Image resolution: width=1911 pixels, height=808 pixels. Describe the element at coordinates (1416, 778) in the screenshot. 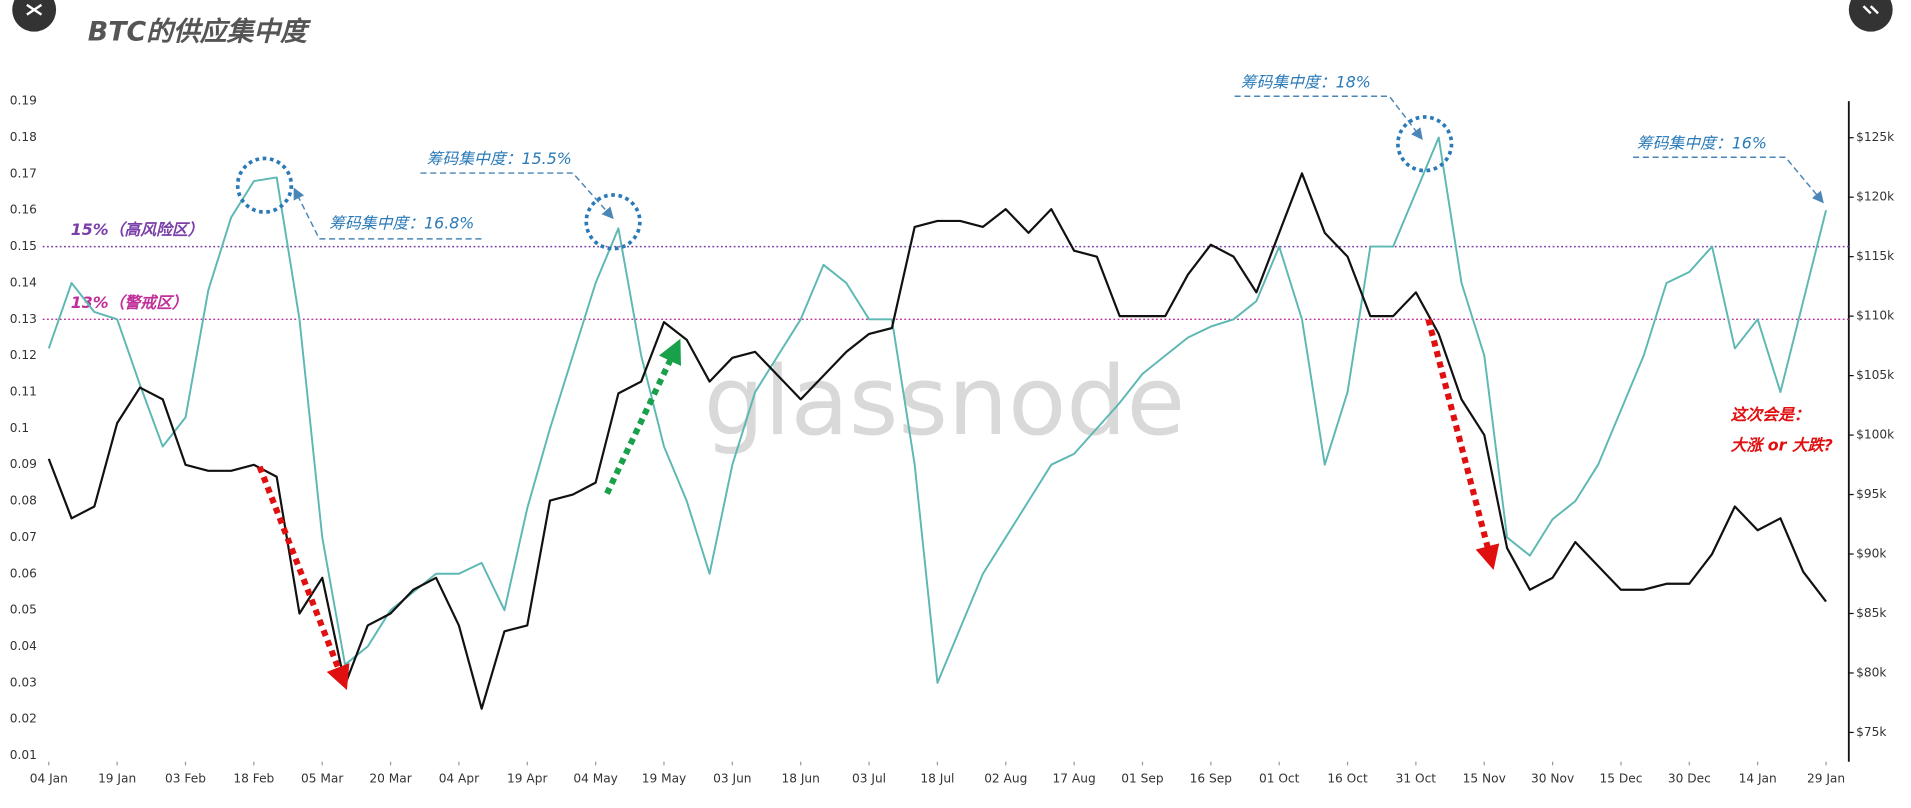

I see `x-tick-label: 31 Oct` at that location.